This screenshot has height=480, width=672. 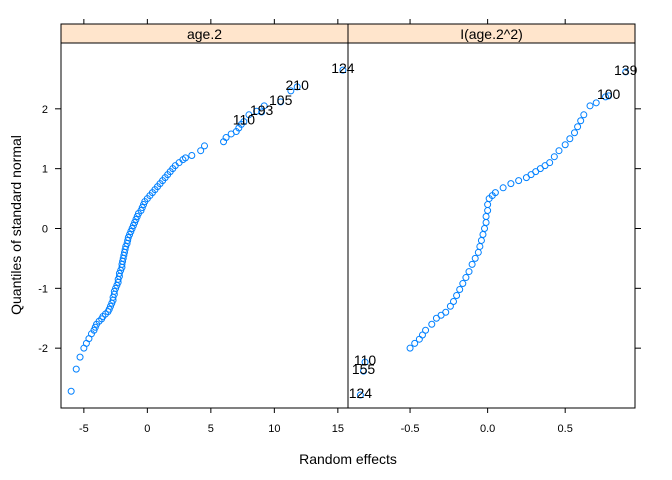 What do you see at coordinates (204, 34) in the screenshot?
I see `strip-label-age-2: age.2` at bounding box center [204, 34].